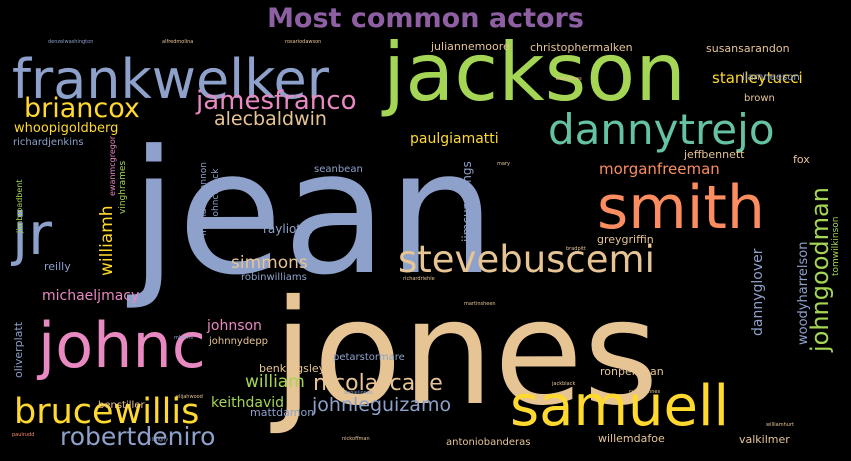 The width and height of the screenshot is (851, 461). What do you see at coordinates (269, 263) in the screenshot?
I see `word-simmons: simmons` at bounding box center [269, 263].